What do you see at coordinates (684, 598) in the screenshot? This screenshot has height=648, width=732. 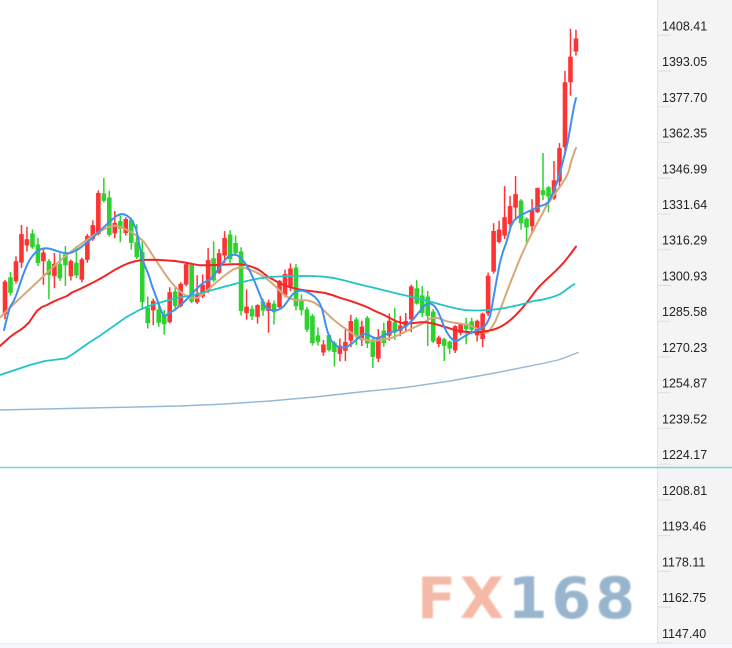 I see `price-axis-label: 1162.75` at bounding box center [684, 598].